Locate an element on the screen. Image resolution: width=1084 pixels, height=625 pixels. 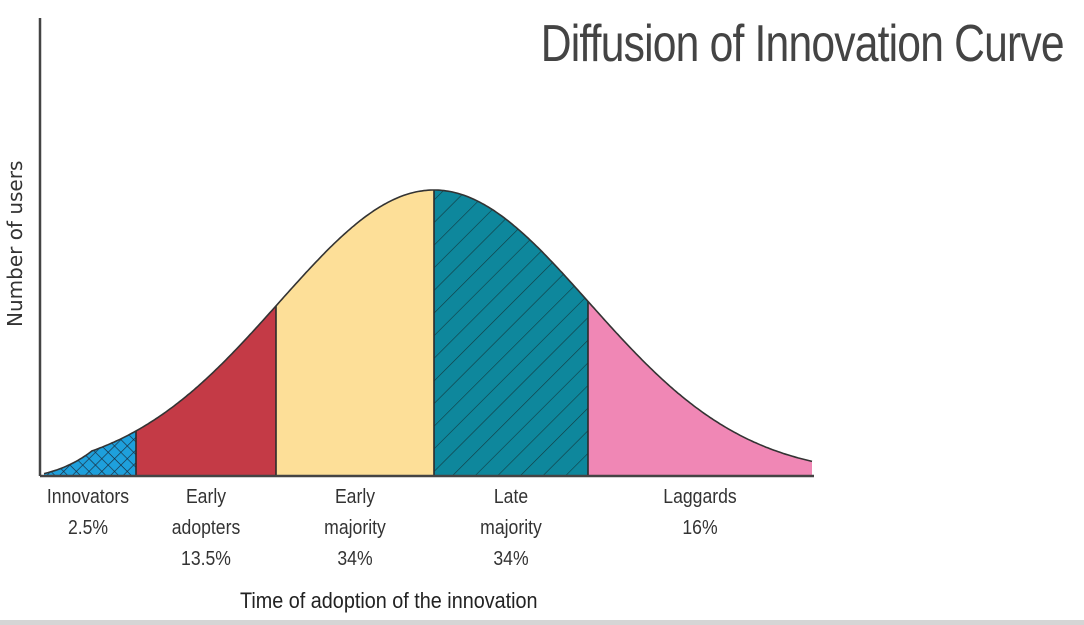
segment-innovators is located at coordinates (90, 333).